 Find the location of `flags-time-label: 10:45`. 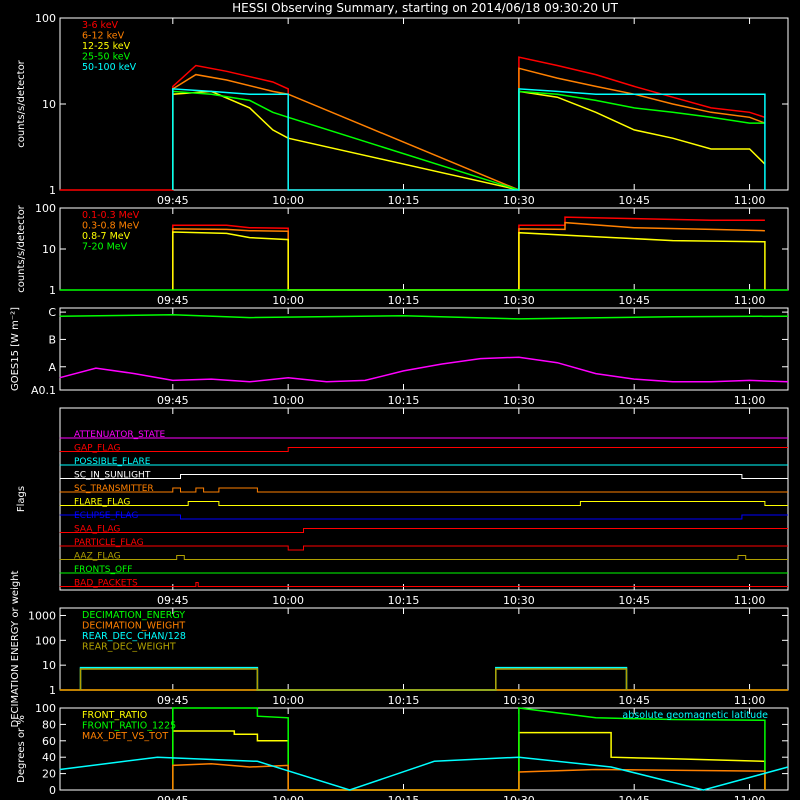

flags-time-label: 10:45 is located at coordinates (634, 600).